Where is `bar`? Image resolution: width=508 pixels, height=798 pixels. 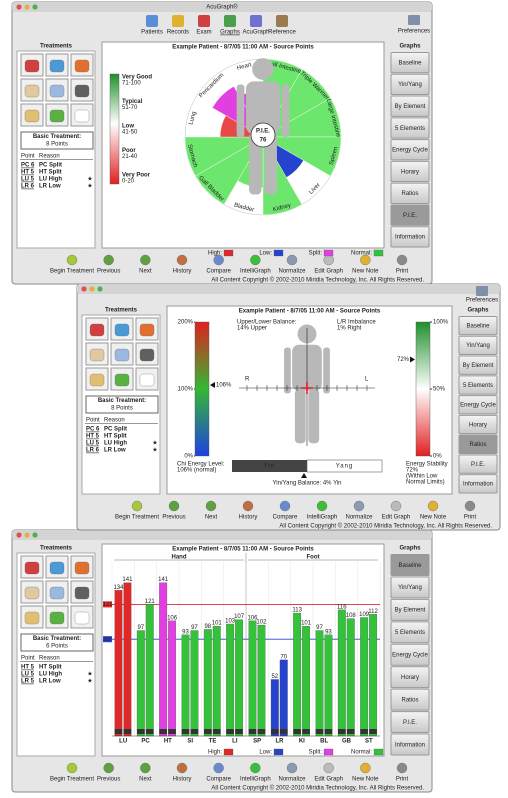
bar is located at coordinates (350, 677).